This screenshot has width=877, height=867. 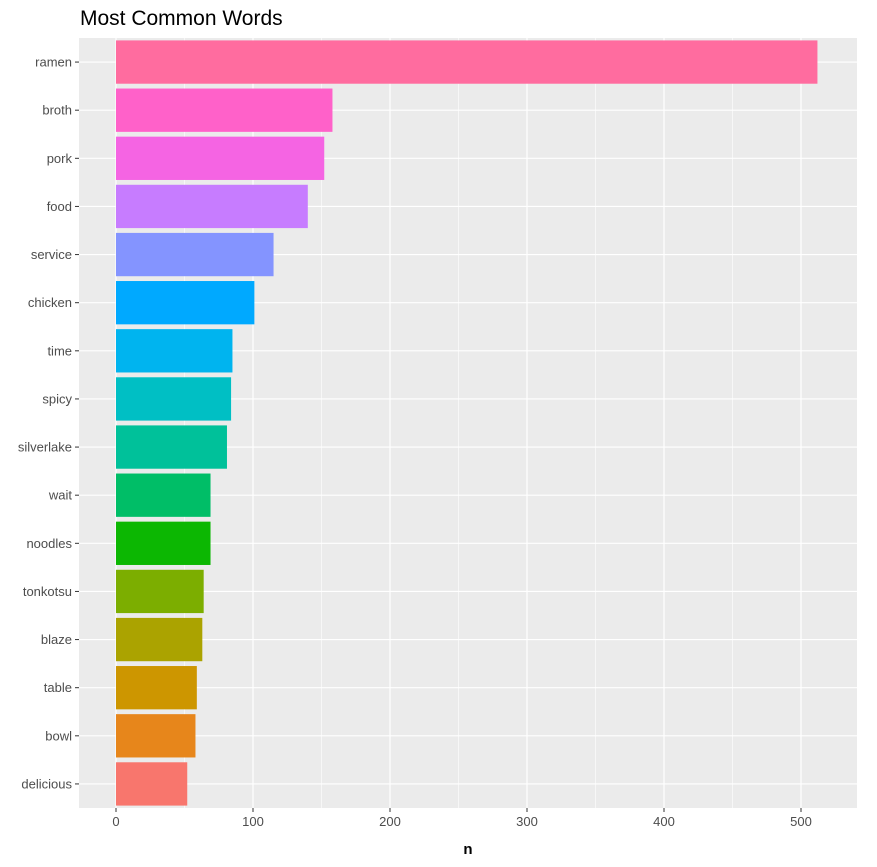 I want to click on x-tick-label: 0, so click(x=115, y=821).